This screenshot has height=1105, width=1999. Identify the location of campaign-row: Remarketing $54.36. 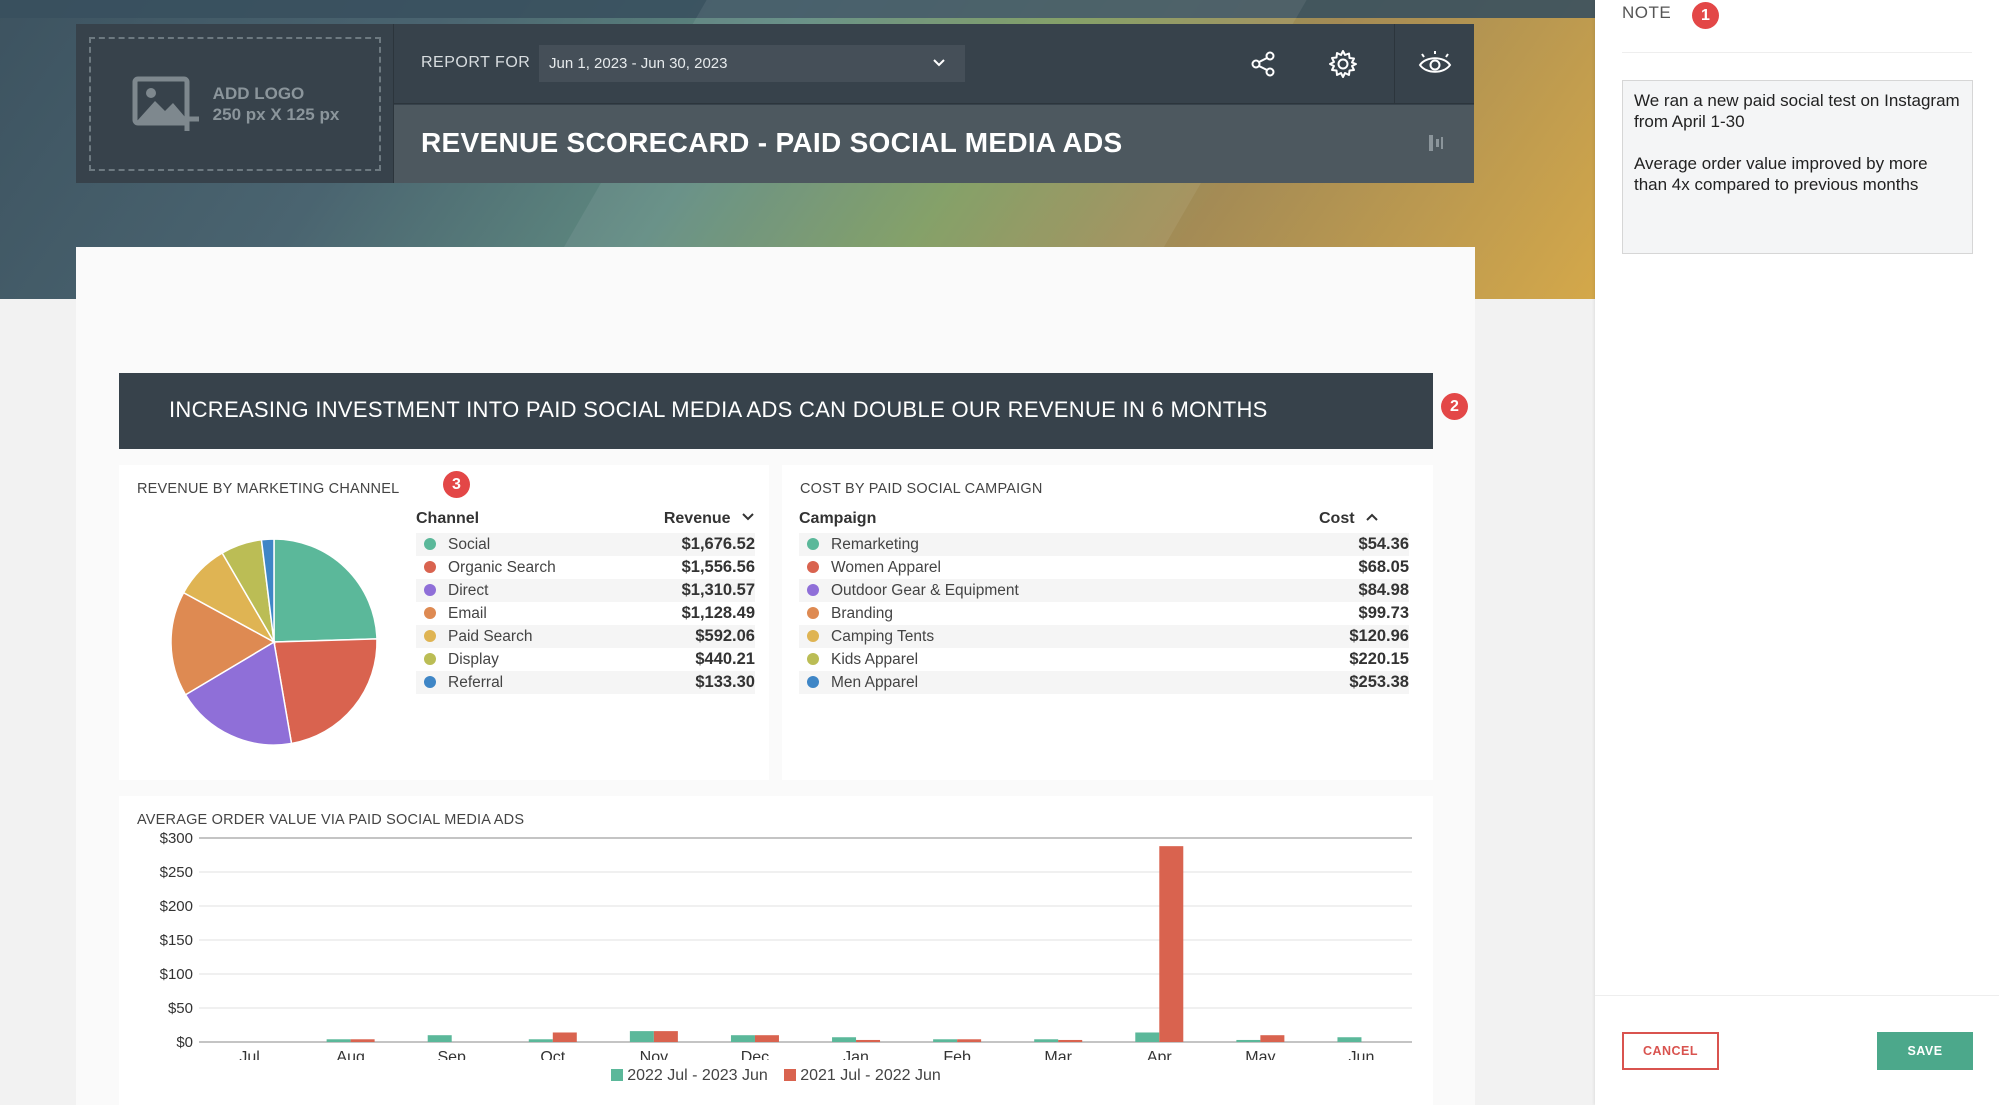
(1104, 544).